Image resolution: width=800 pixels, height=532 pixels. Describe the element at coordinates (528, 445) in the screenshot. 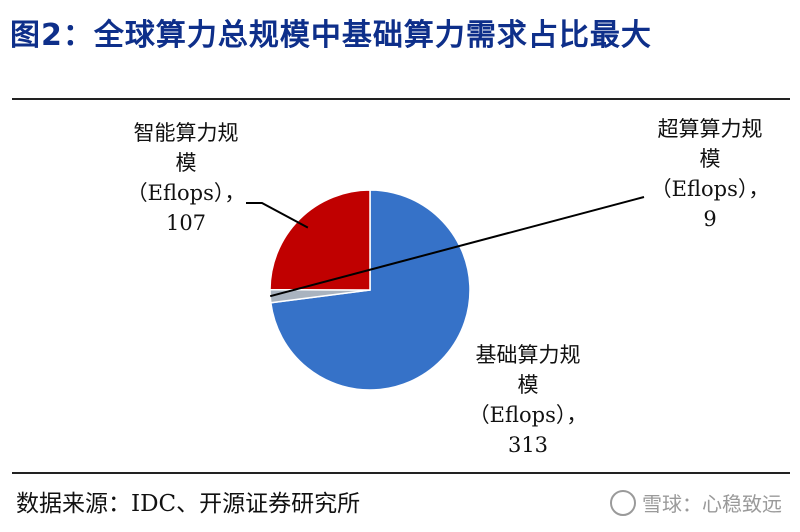

I see `label-value: 313` at that location.